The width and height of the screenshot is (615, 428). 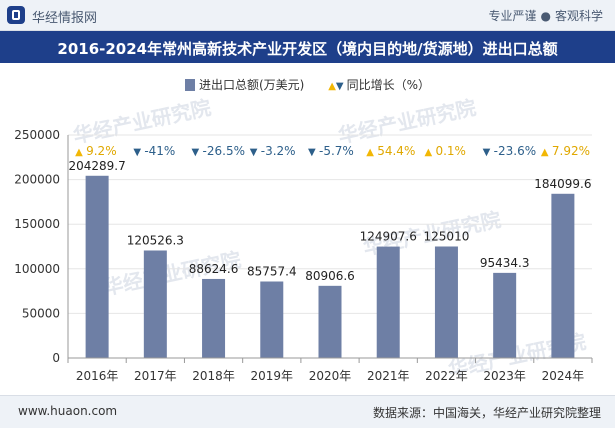 I want to click on growth-rate-label: 9.2%, so click(x=101, y=151).